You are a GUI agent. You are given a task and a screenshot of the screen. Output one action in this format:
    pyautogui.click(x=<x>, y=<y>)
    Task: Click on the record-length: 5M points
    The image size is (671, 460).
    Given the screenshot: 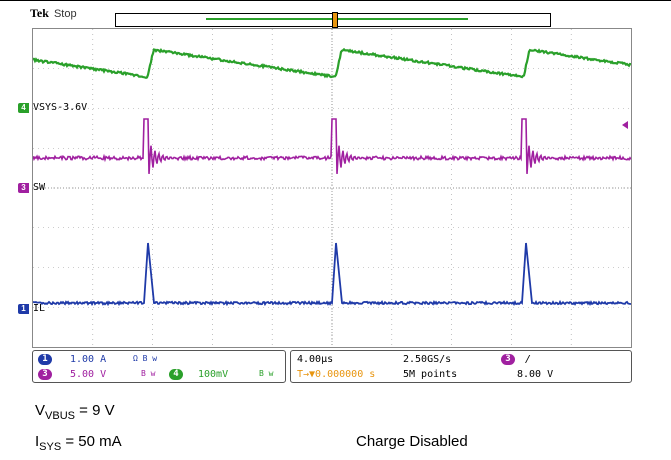 What is the action you would take?
    pyautogui.click(x=430, y=374)
    